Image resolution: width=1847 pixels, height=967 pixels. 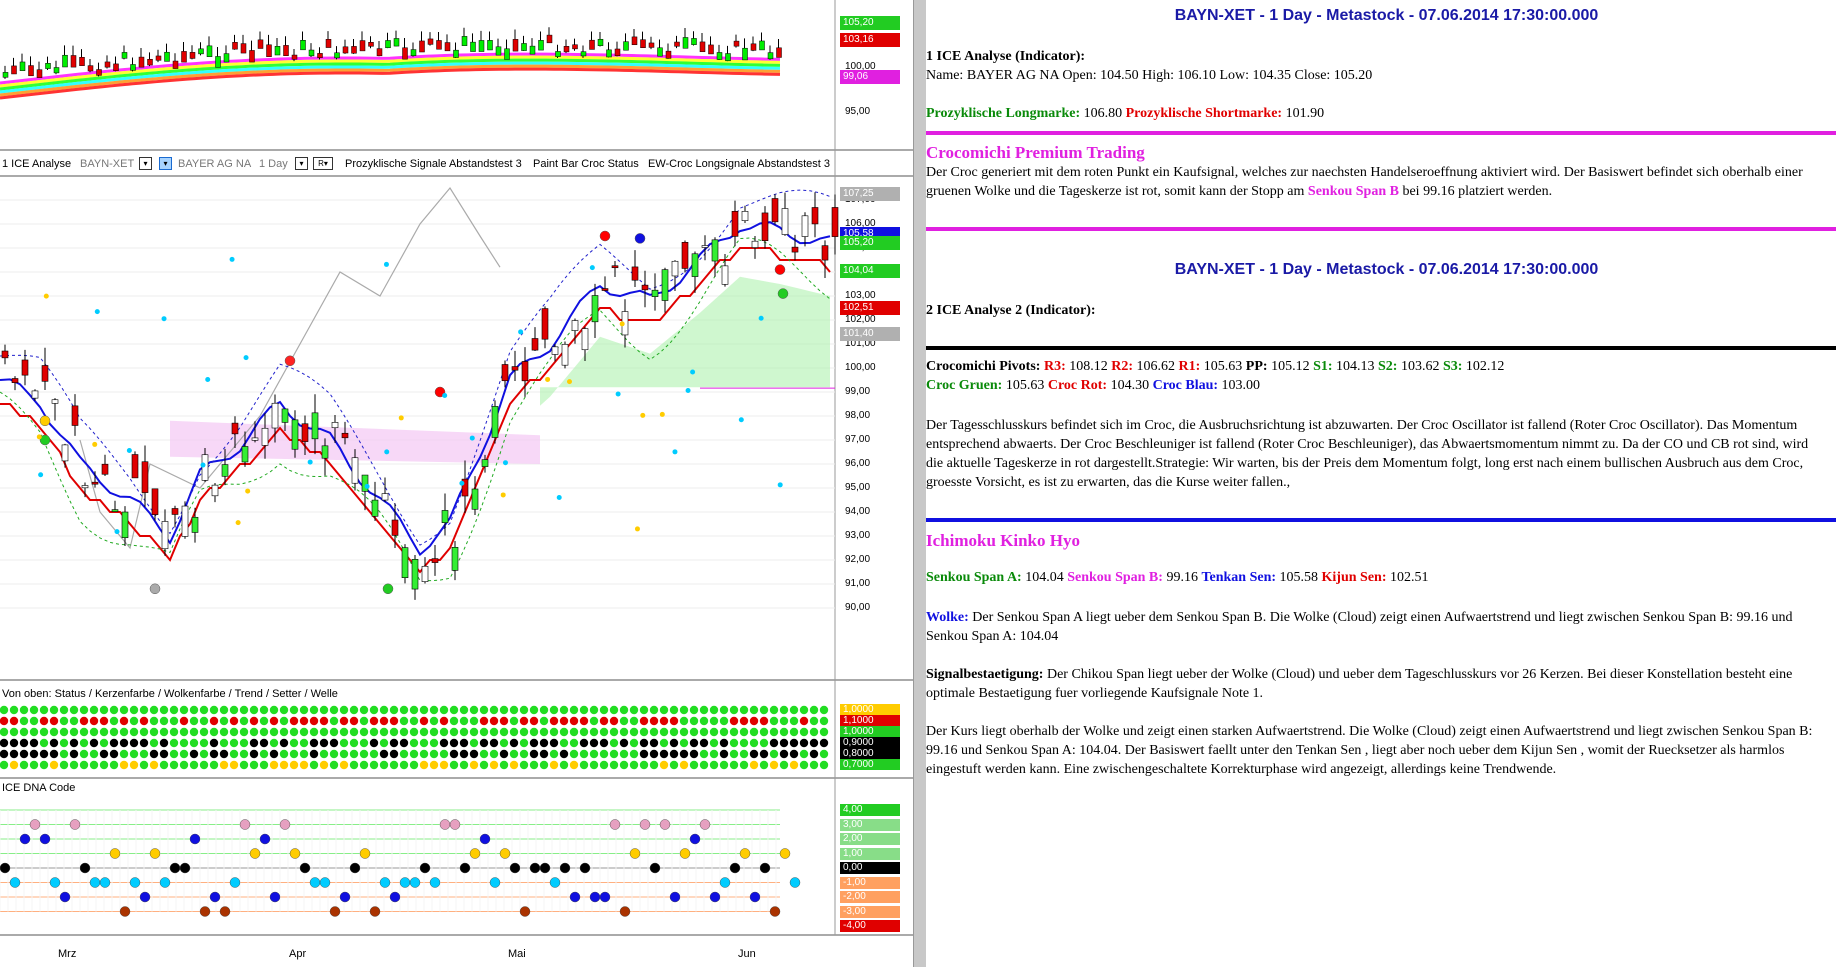 What do you see at coordinates (215, 164) in the screenshot?
I see `company-label: BAYER AG NA` at bounding box center [215, 164].